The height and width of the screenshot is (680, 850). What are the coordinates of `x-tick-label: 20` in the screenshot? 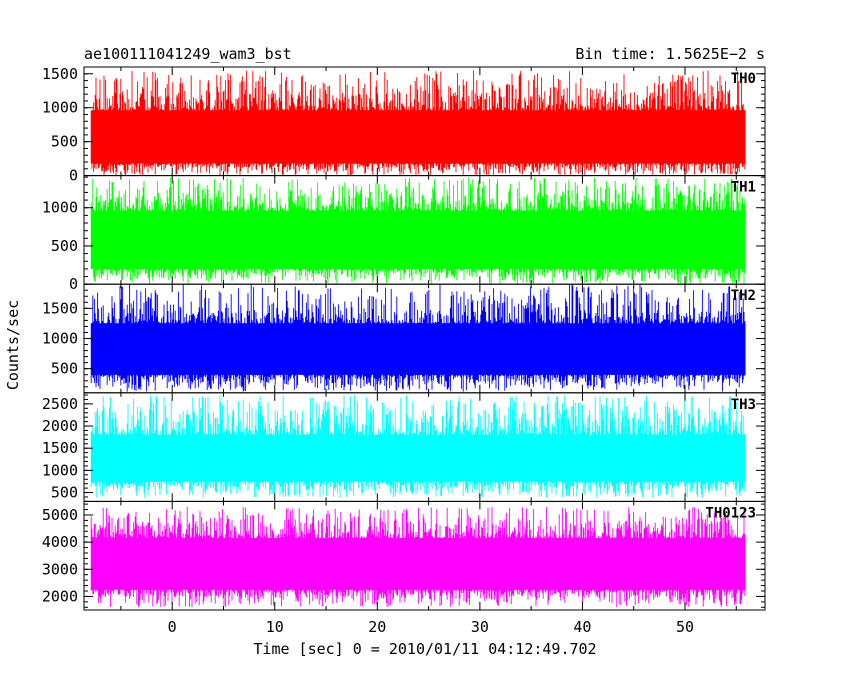 It's located at (377, 627).